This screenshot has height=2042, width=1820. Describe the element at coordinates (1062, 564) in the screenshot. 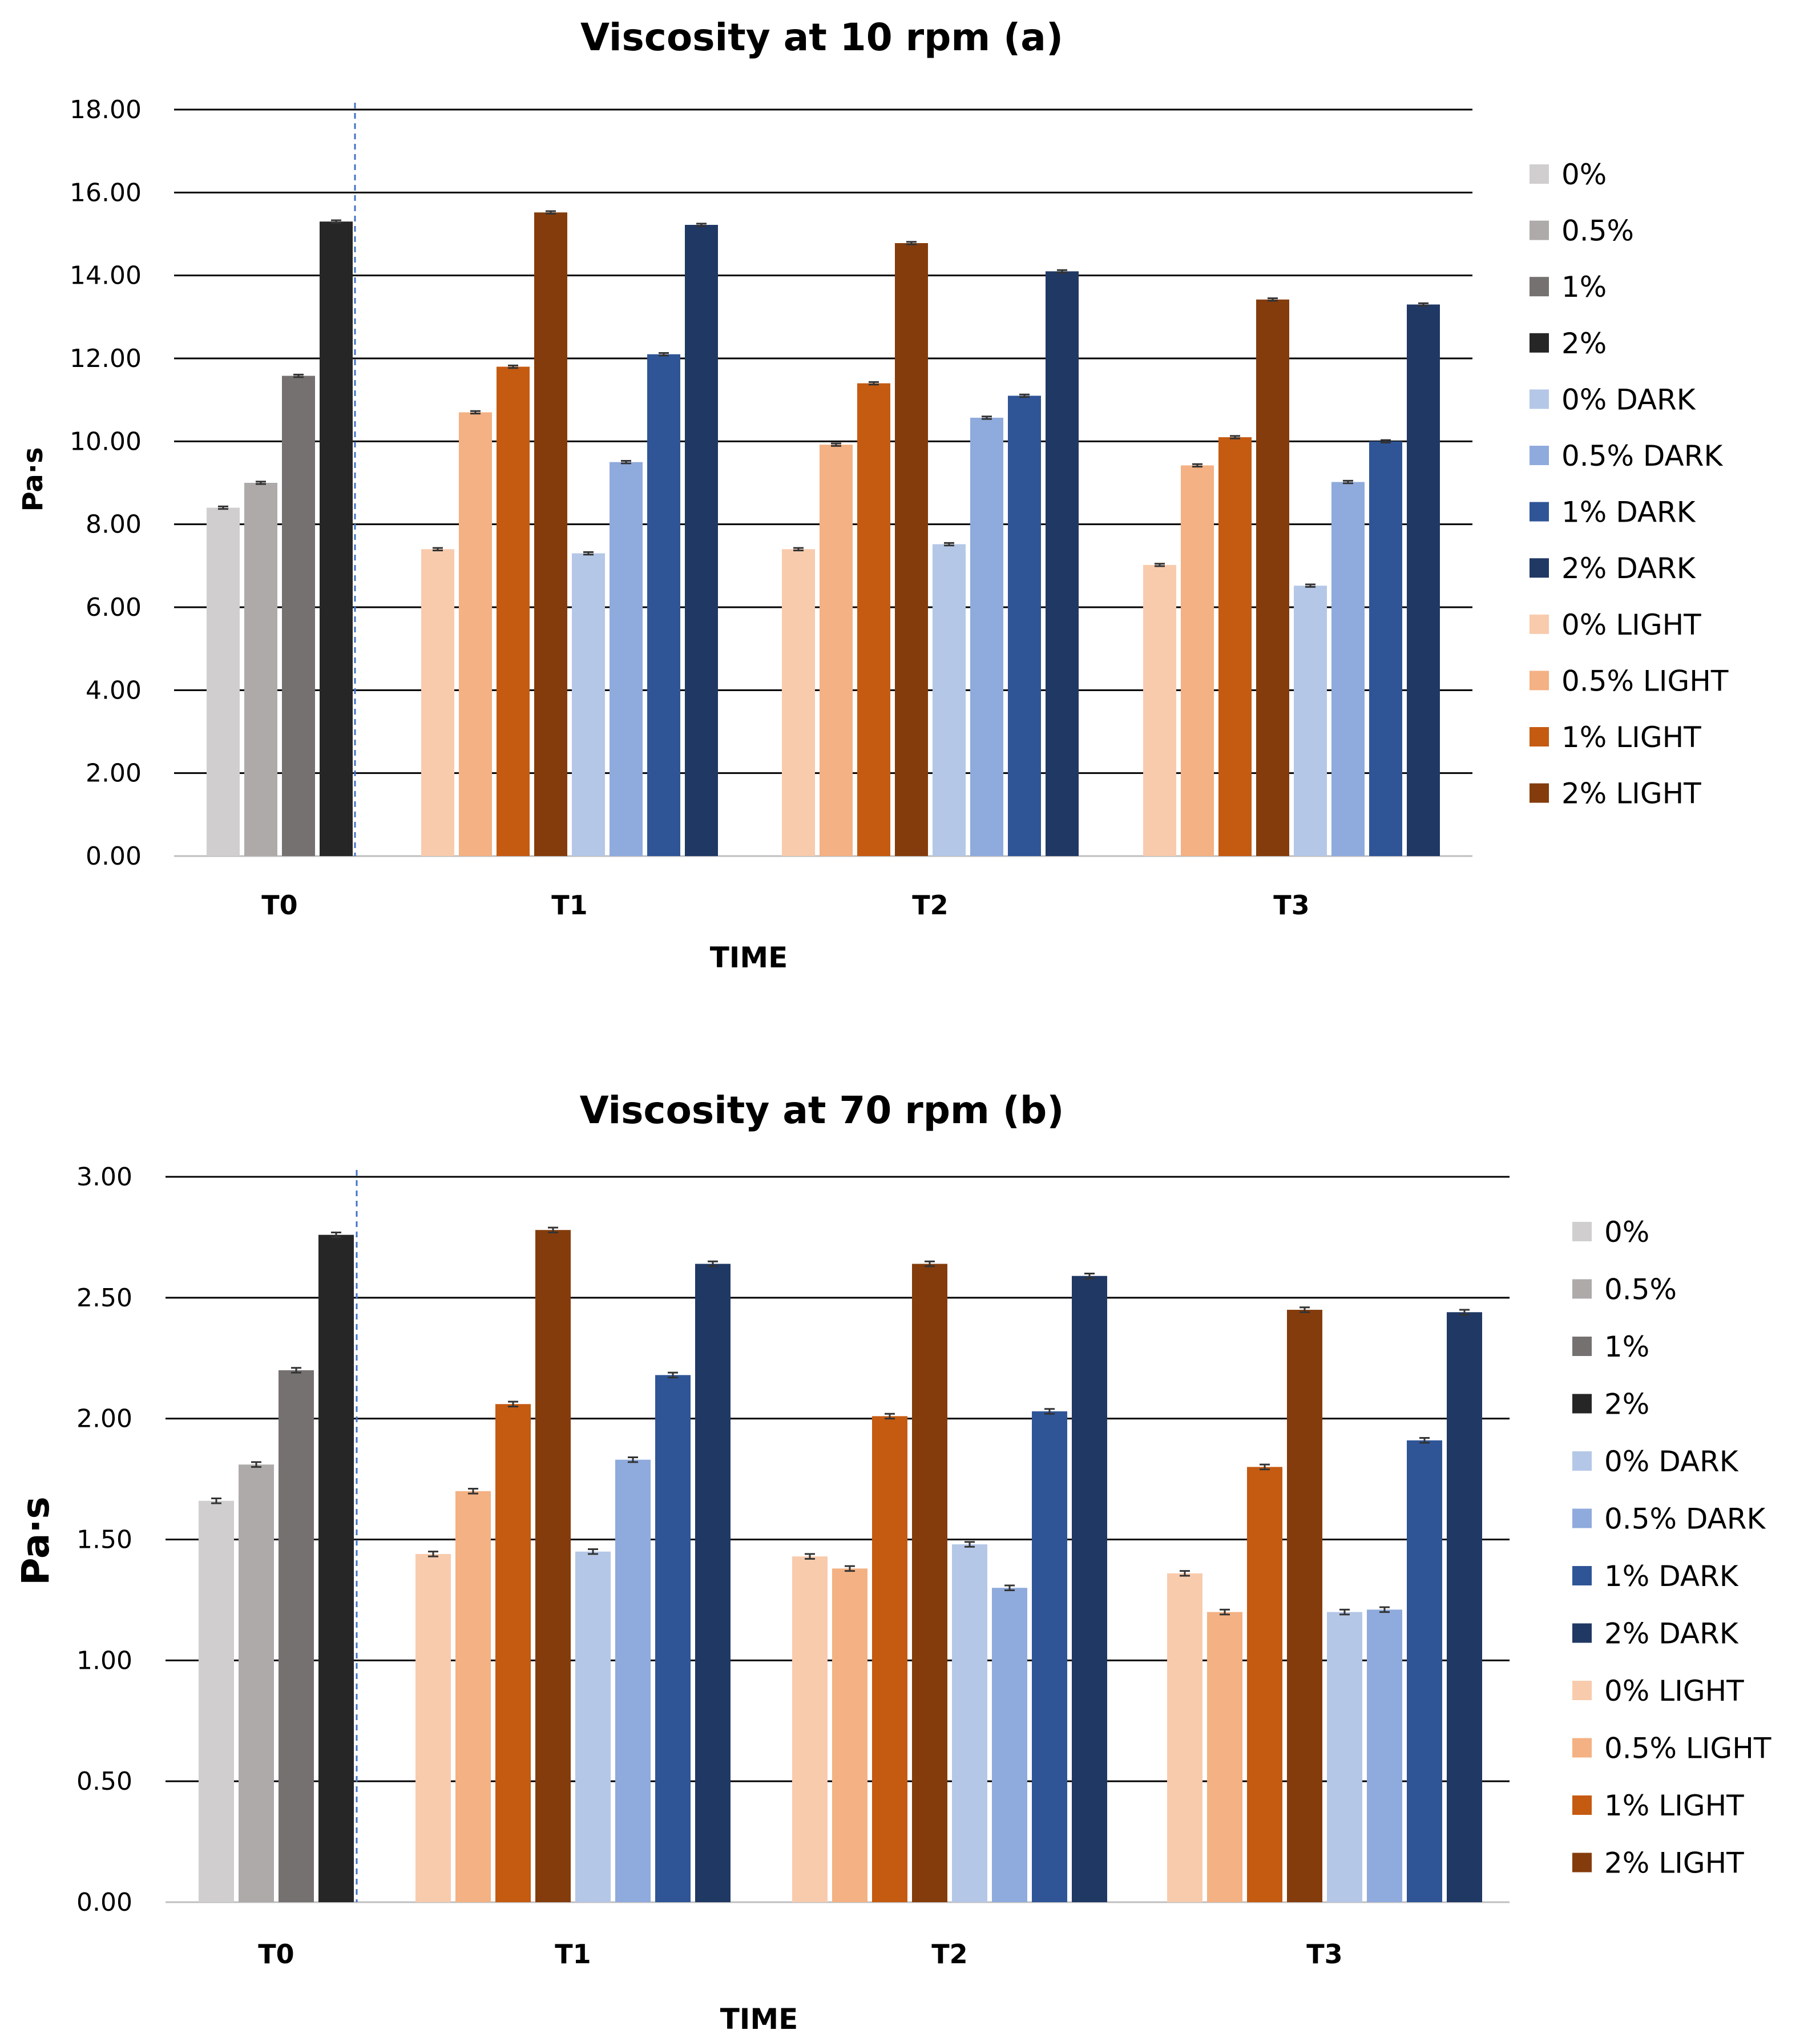

I see `bar-t2-2-dark` at that location.